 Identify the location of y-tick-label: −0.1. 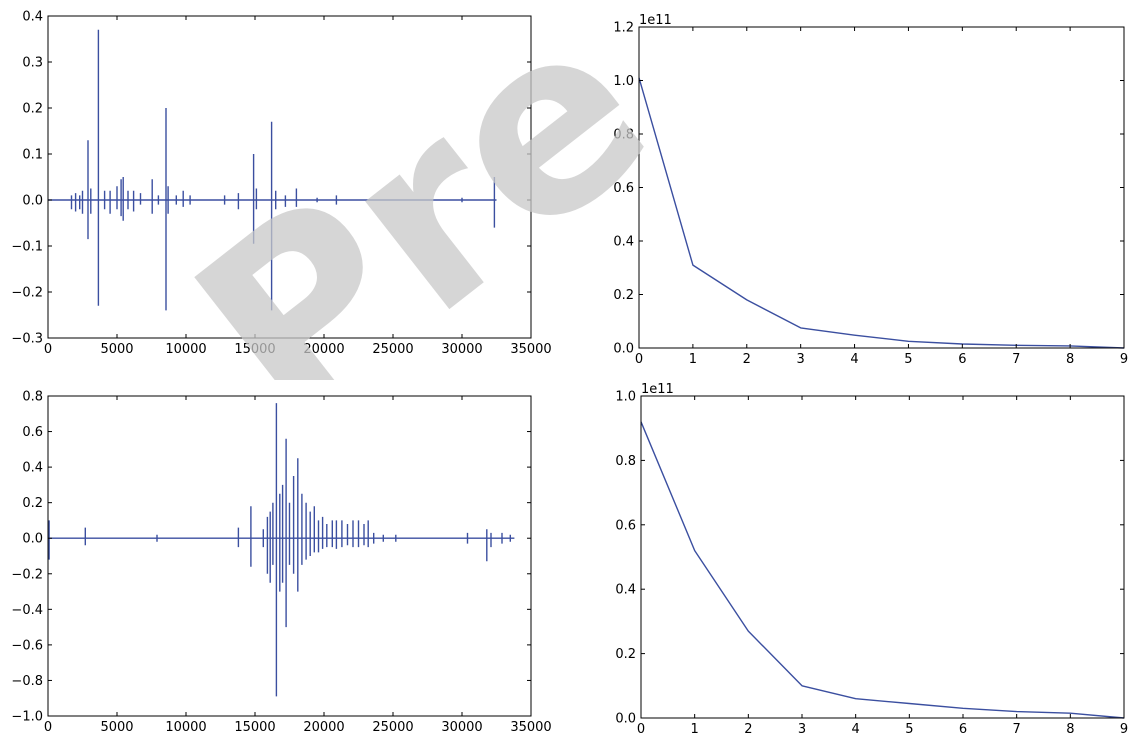
(27, 247).